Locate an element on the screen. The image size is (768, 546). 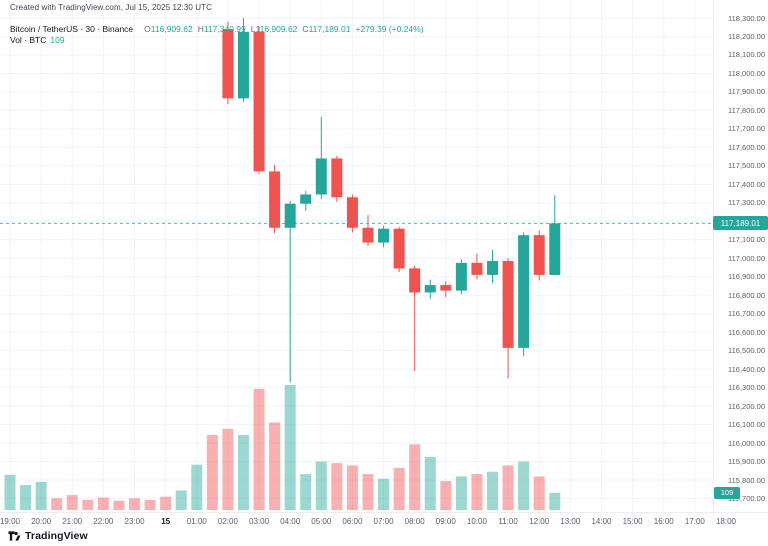
ohlc-open-label: O is located at coordinates (147, 29).